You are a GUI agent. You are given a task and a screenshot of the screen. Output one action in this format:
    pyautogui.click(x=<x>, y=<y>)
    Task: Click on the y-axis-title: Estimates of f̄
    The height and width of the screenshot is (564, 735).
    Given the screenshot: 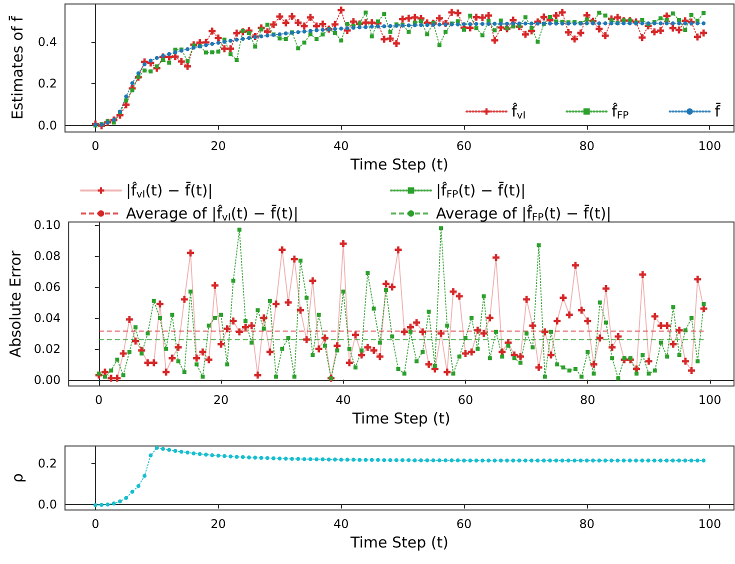 What is the action you would take?
    pyautogui.click(x=17, y=67)
    